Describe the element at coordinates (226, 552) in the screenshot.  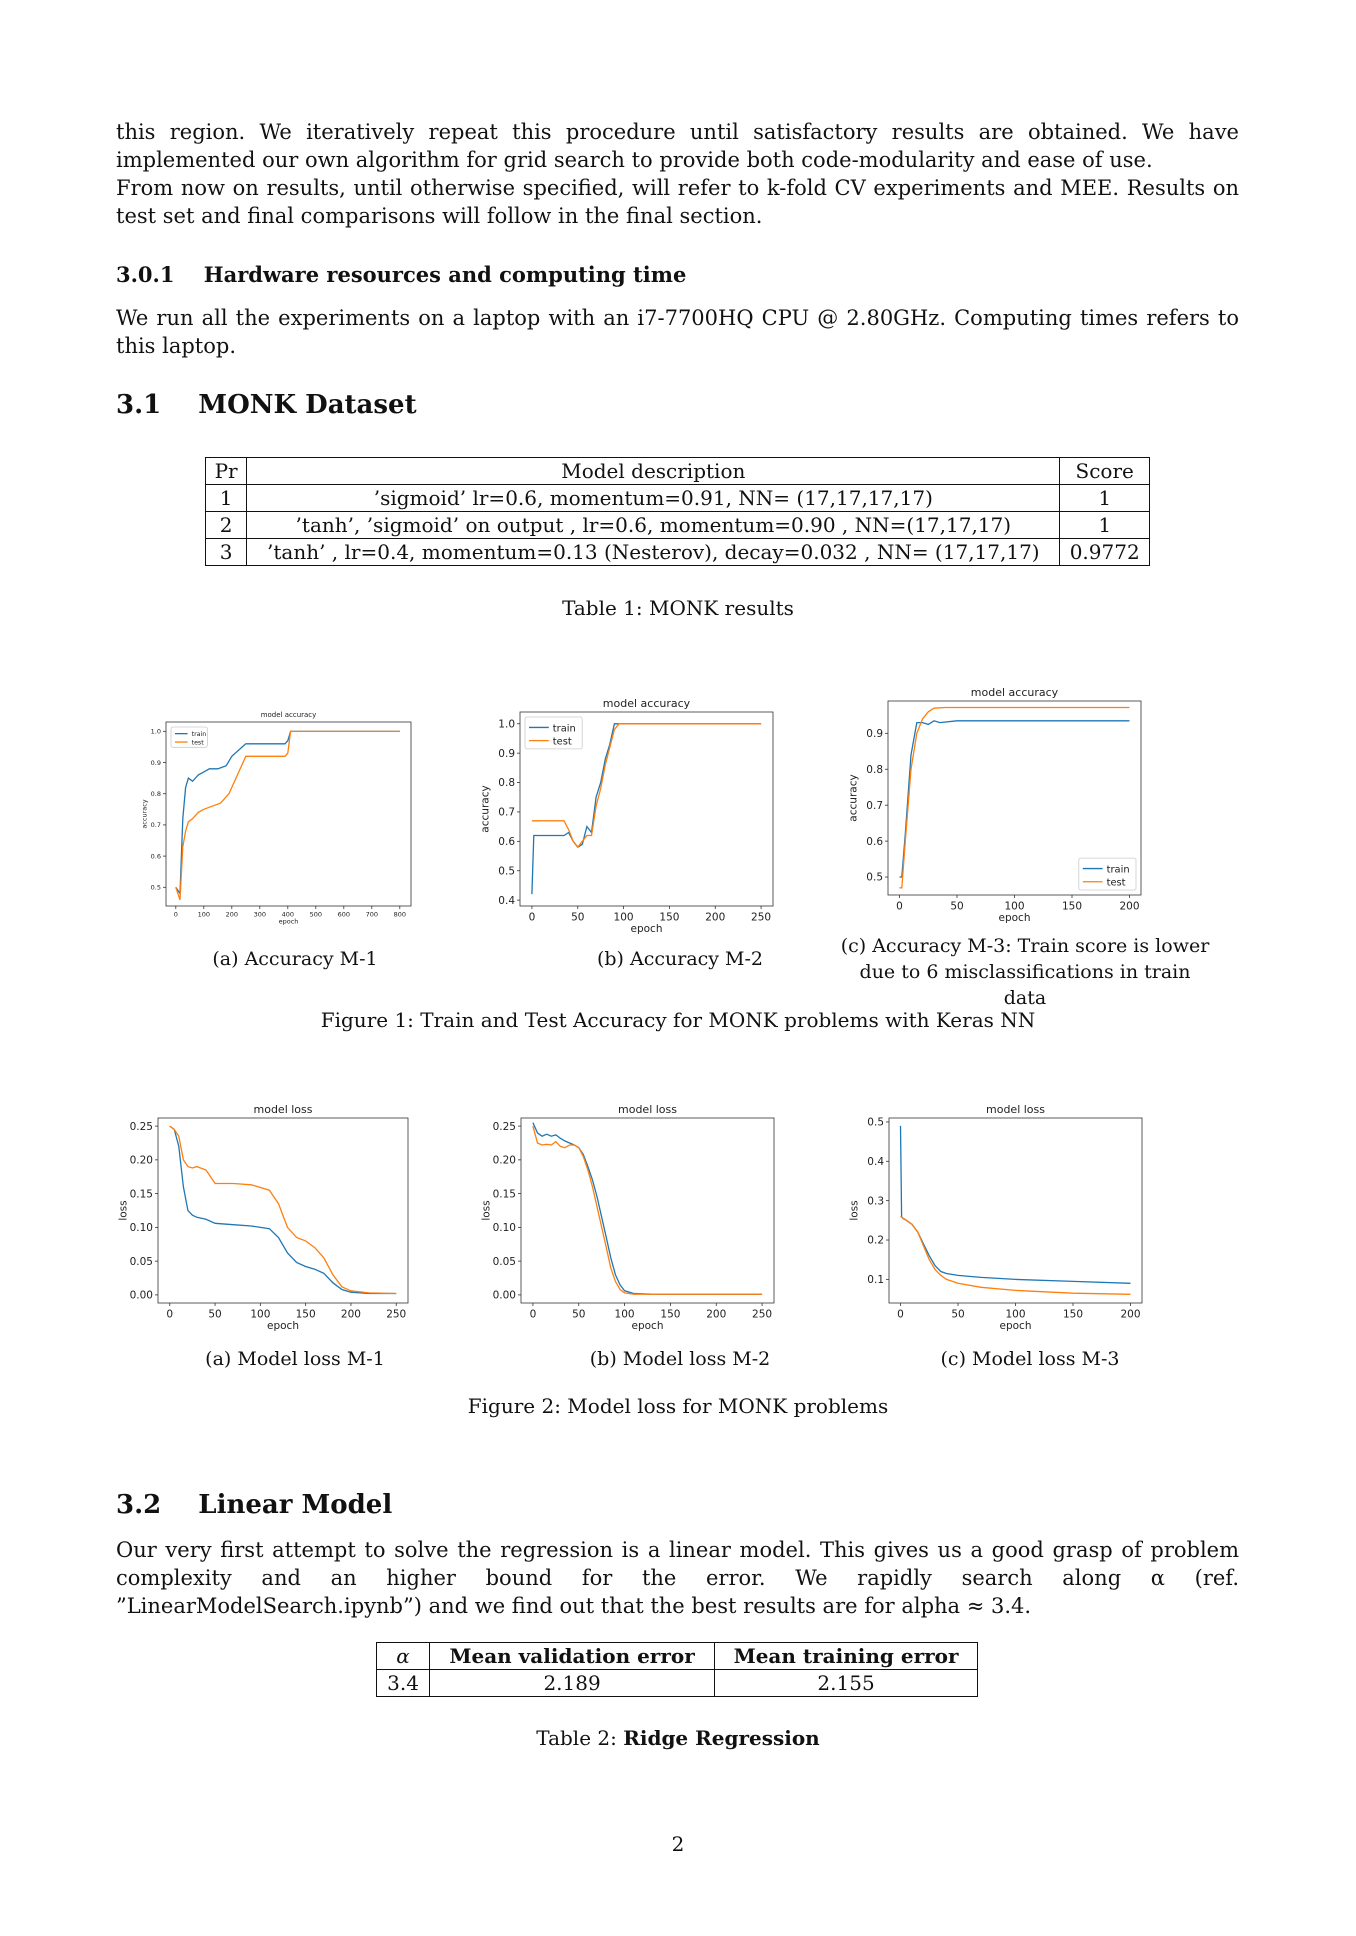
I see `table-cell: 3` at that location.